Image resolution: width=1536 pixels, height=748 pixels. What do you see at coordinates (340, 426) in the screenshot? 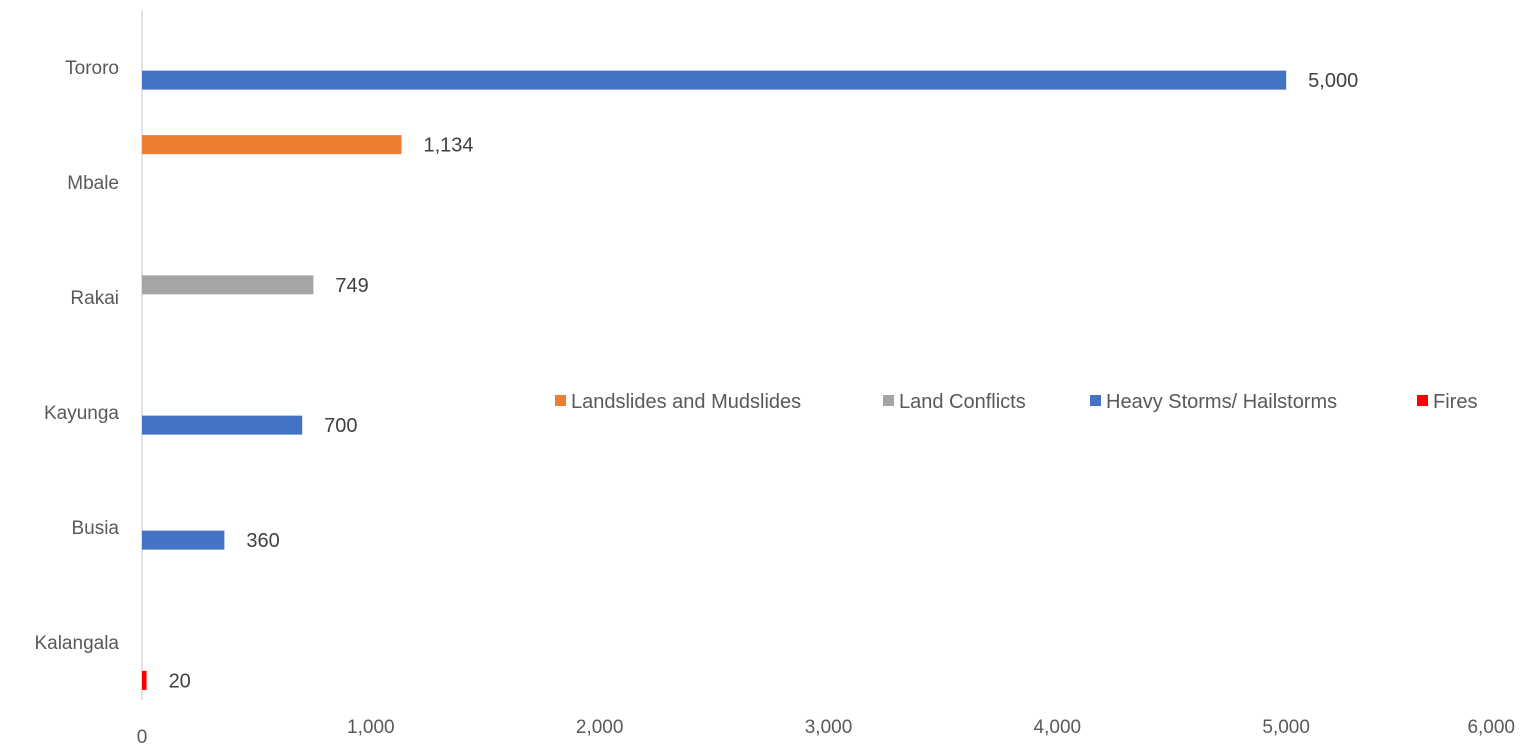
I see `data-label: 700` at bounding box center [340, 426].